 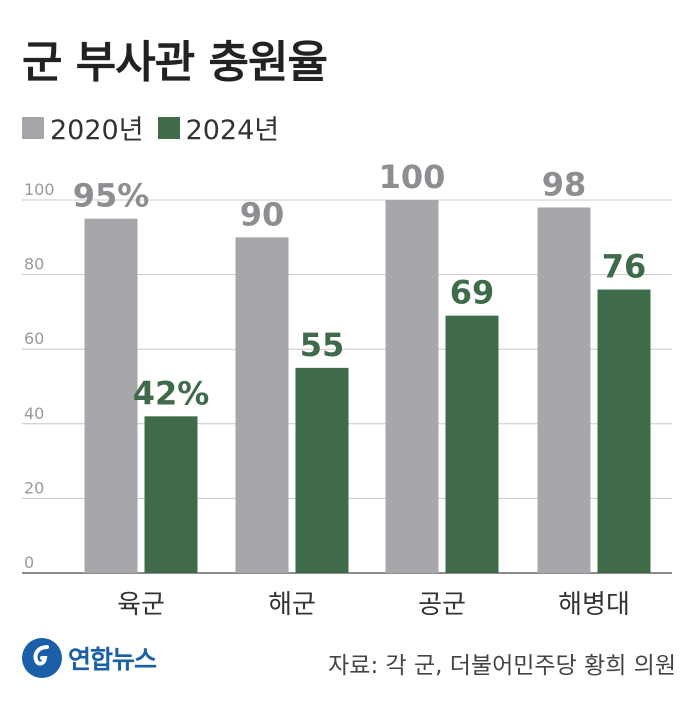 I want to click on category-label: 육군, so click(x=141, y=605).